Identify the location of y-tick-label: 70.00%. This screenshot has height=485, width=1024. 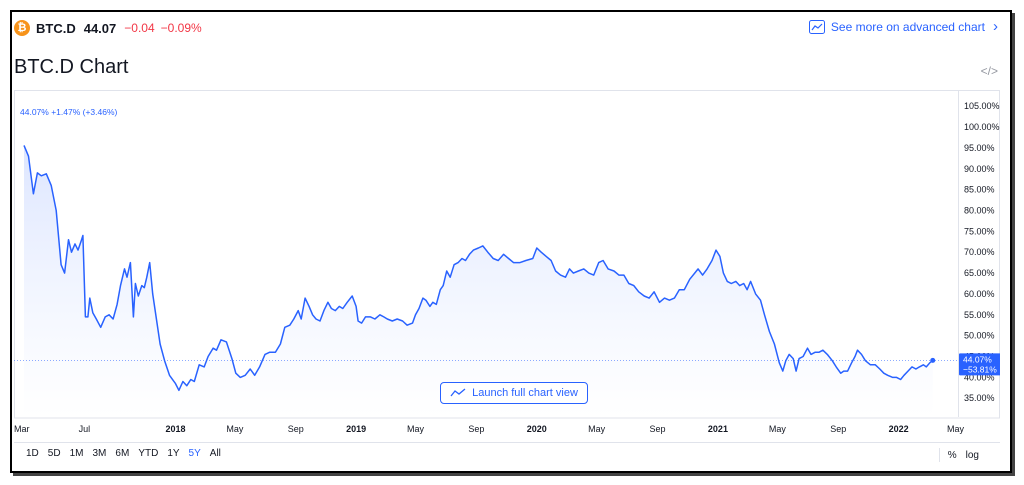
(979, 252).